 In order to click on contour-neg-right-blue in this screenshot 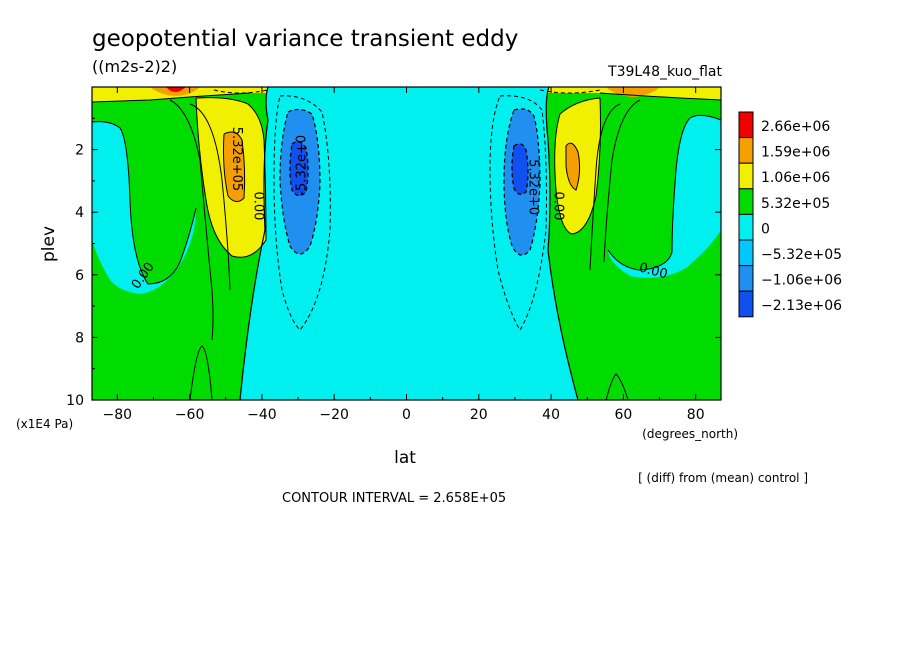, I will do `click(522, 182)`.